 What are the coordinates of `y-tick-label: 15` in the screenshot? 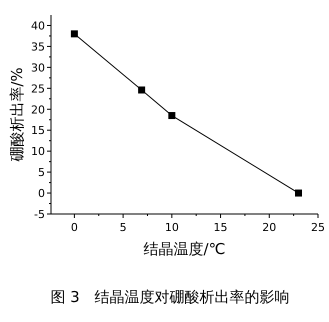 It's located at (38, 131).